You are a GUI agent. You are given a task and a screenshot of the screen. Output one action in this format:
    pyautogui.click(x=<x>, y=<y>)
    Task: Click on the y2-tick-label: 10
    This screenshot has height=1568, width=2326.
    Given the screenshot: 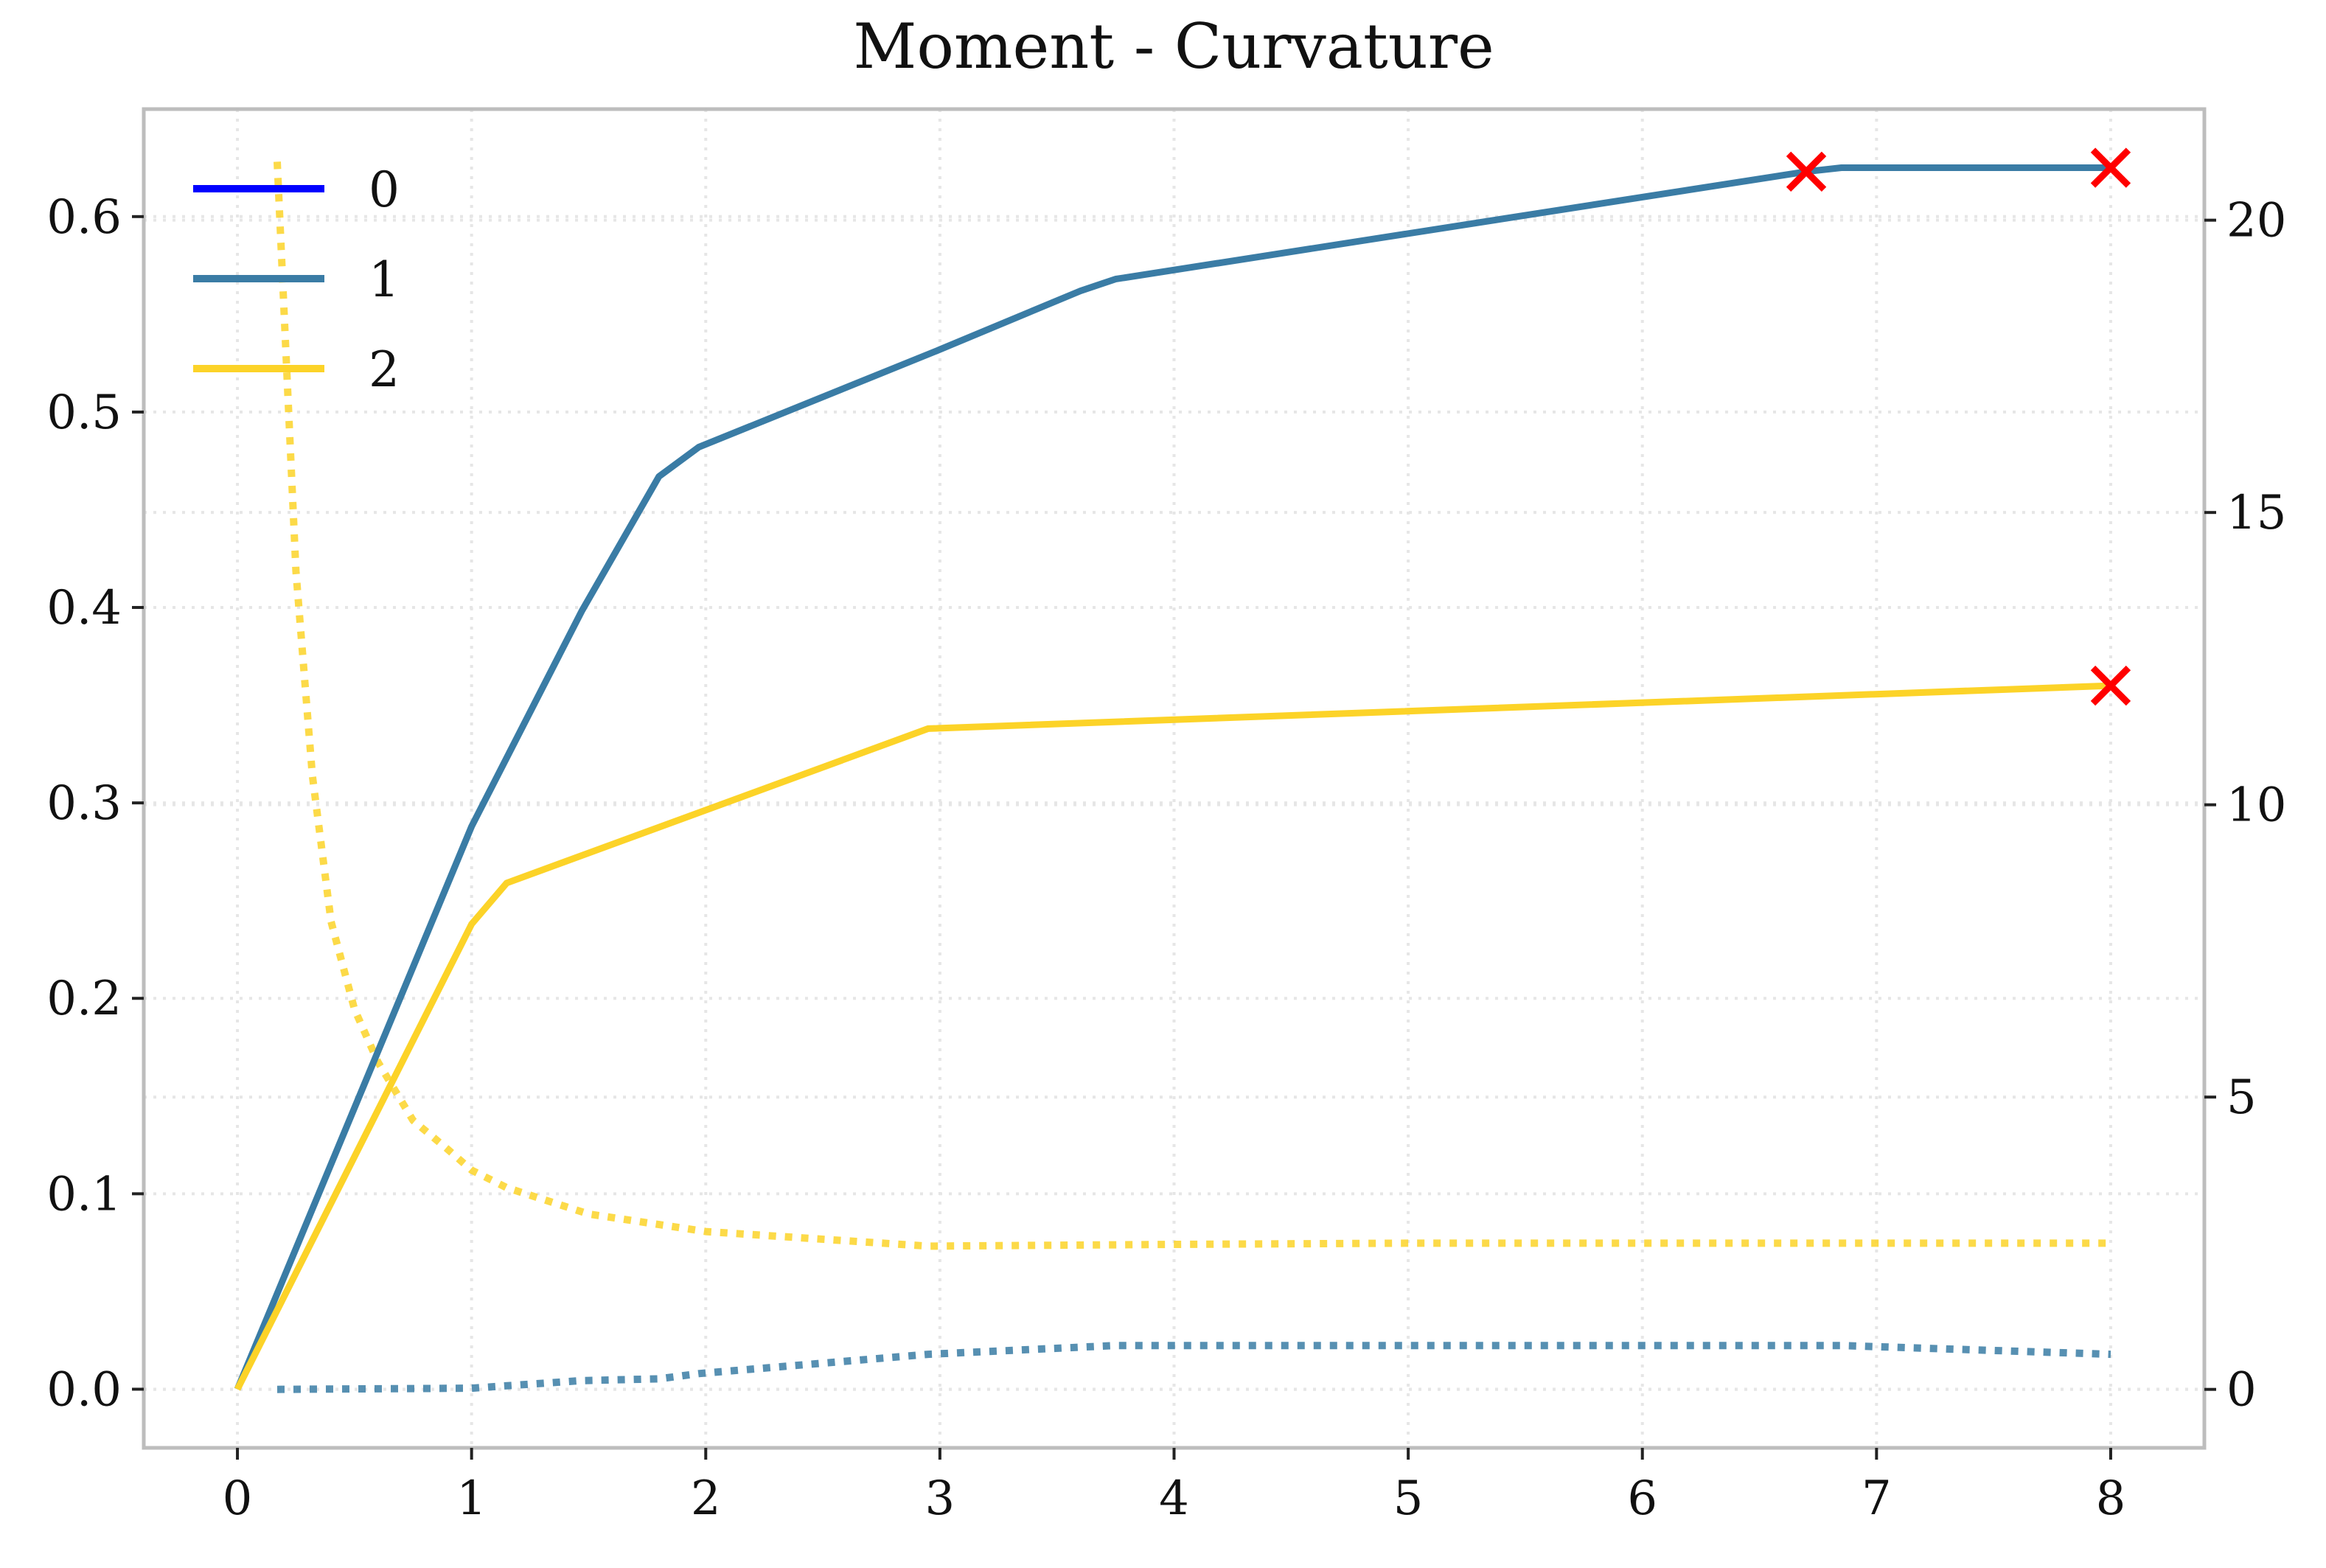 What is the action you would take?
    pyautogui.click(x=2256, y=805)
    